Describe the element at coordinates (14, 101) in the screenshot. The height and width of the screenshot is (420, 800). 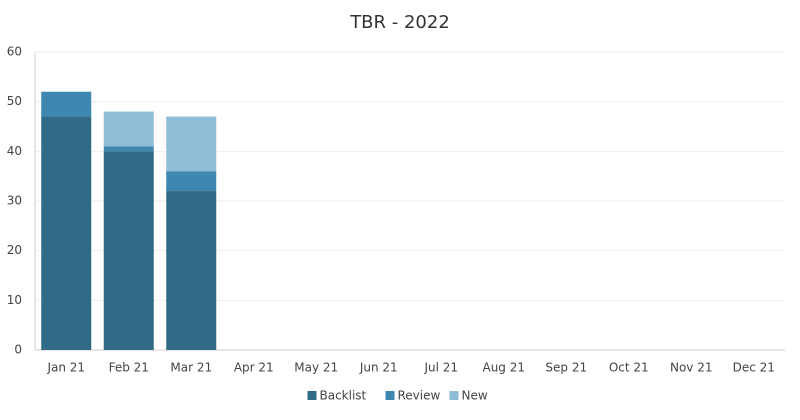
I see `y-tick-label: 50` at that location.